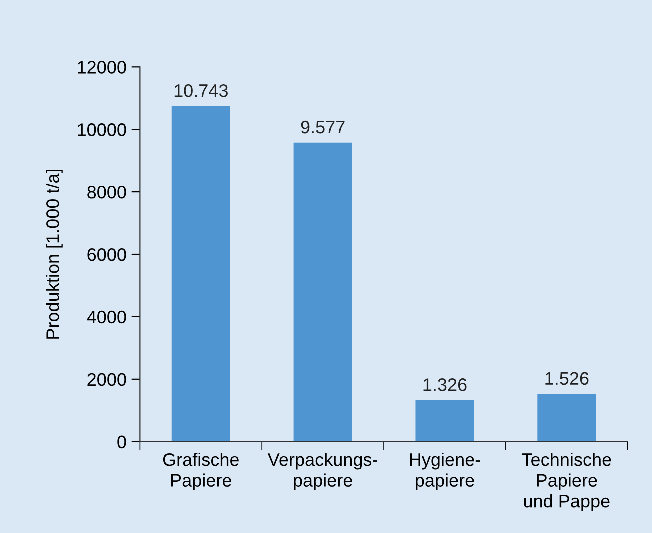 This screenshot has width=652, height=533. I want to click on data-label: 1.326, so click(445, 385).